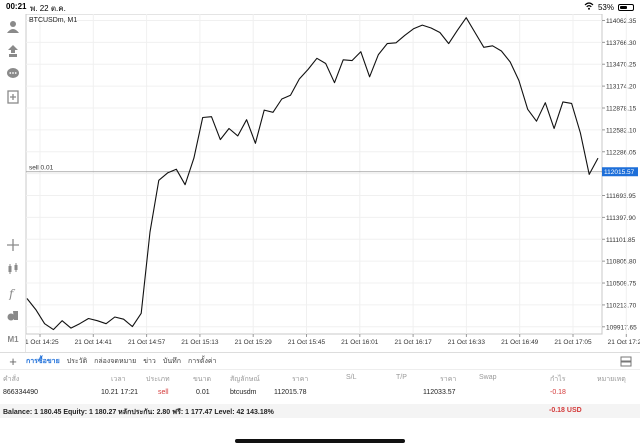 The width and height of the screenshot is (640, 447). What do you see at coordinates (621, 305) in the screenshot?
I see `y-tick-label: 110213.70` at bounding box center [621, 305].